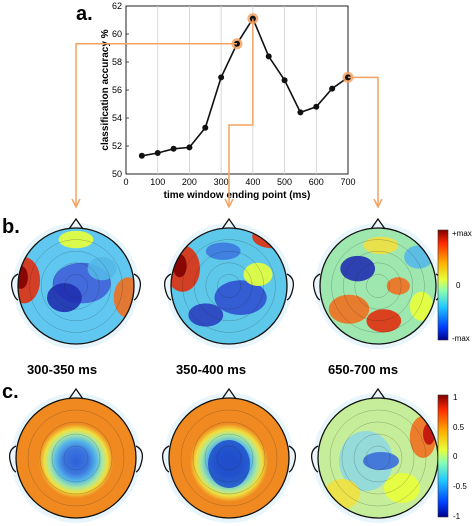 The image size is (474, 526). Describe the element at coordinates (459, 427) in the screenshot. I see `colorbar-c-0.5: 0.5` at that location.